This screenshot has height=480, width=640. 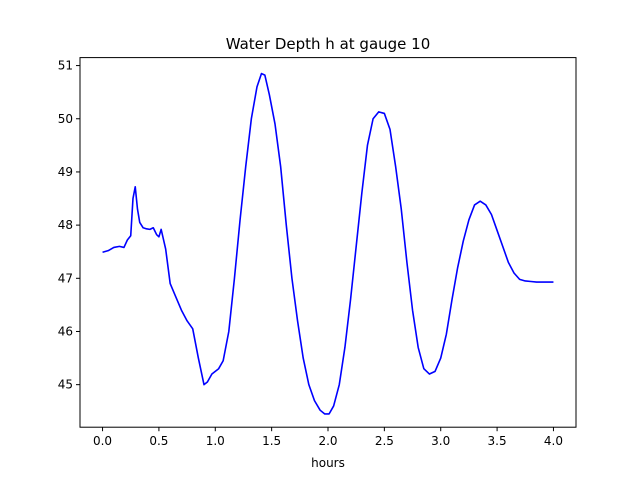 I want to click on y-tick-label: 45, so click(x=65, y=385).